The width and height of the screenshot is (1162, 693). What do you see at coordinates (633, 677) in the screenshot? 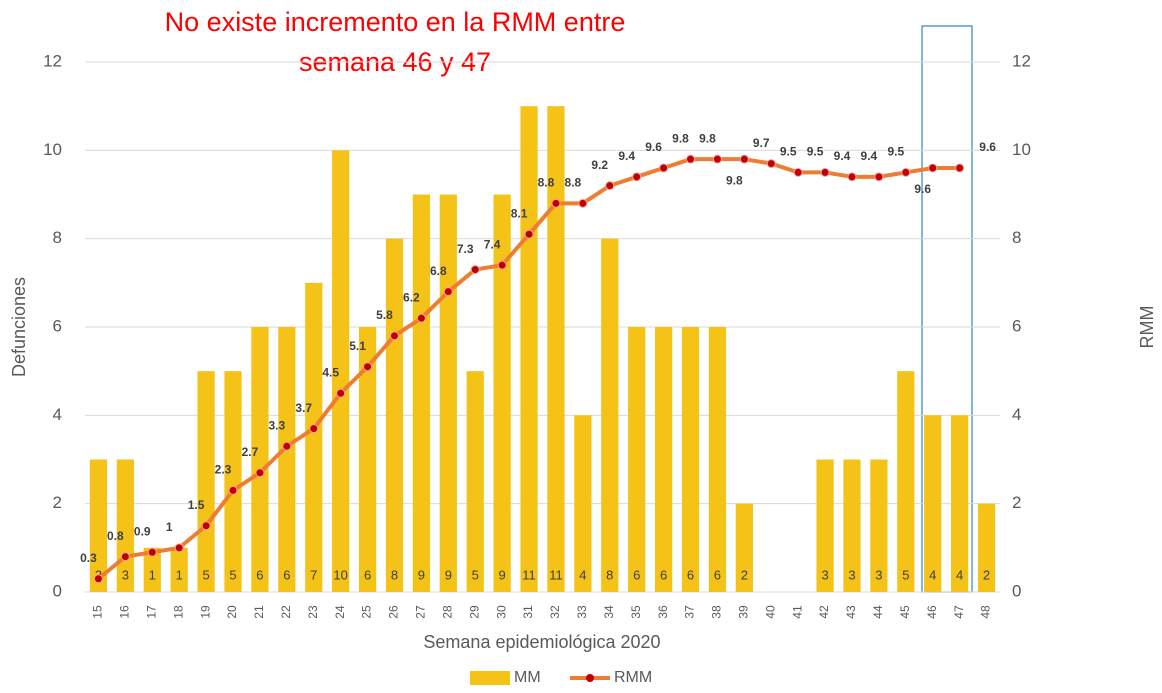
I see `legend-label: RMM` at bounding box center [633, 677].